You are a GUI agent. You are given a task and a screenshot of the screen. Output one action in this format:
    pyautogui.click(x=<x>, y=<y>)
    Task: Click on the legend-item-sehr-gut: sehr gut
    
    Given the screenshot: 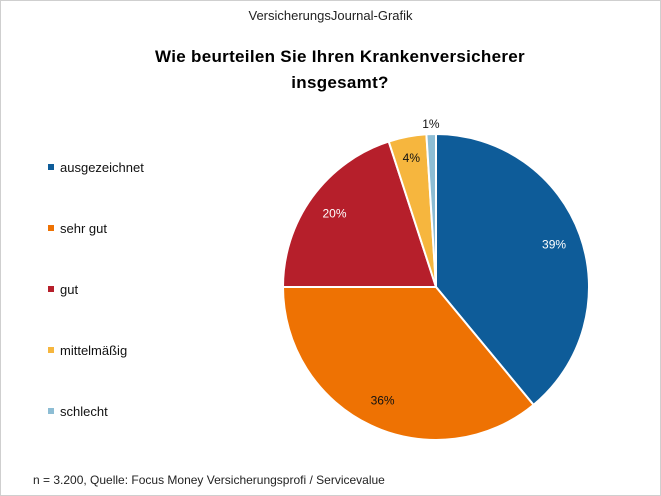 What is the action you would take?
    pyautogui.click(x=148, y=249)
    